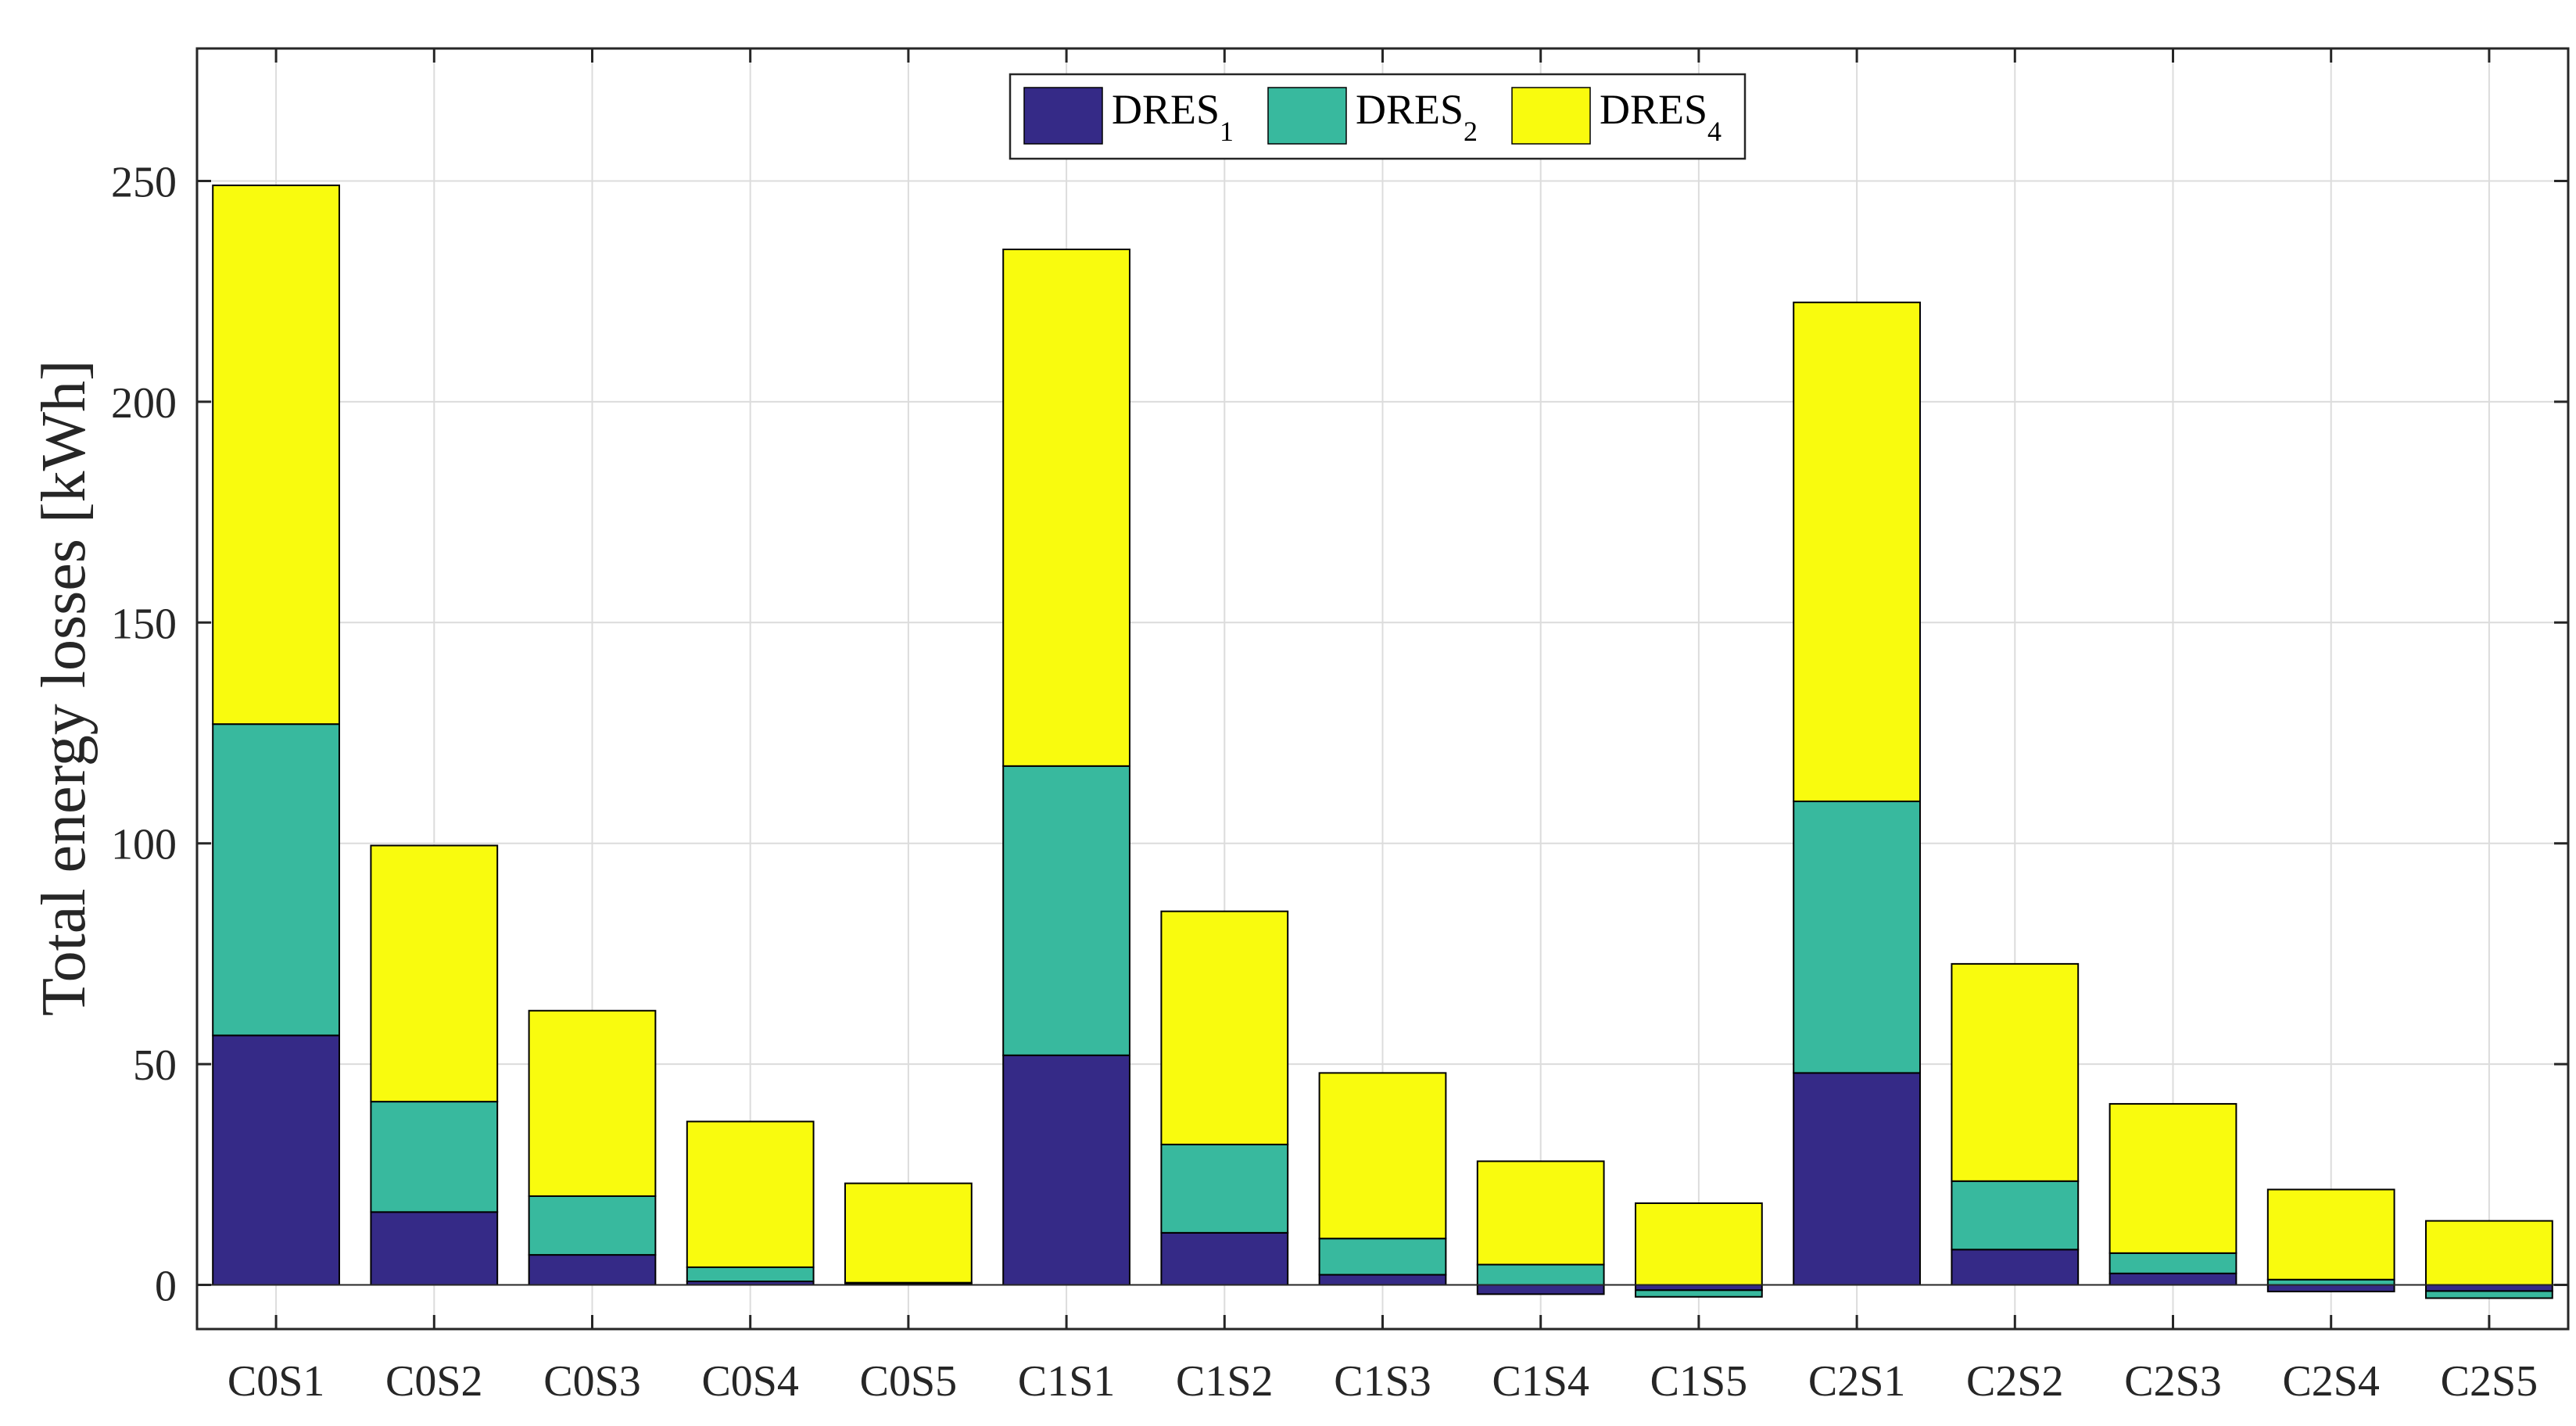 The width and height of the screenshot is (2576, 1426). I want to click on x-tick-label: C1S3, so click(1382, 1381).